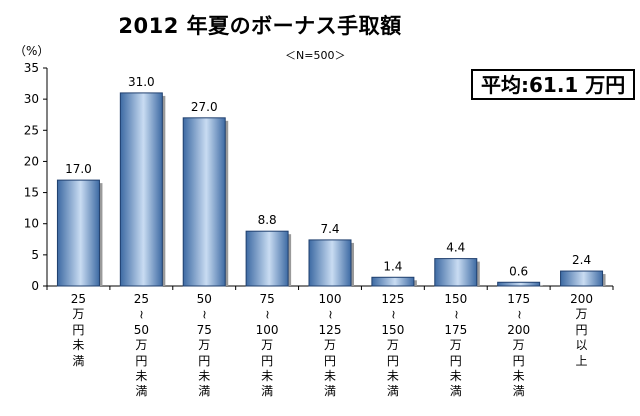 Image resolution: width=640 pixels, height=416 pixels. I want to click on x-tick-label: 150 ~175 万円未満, so click(456, 345).